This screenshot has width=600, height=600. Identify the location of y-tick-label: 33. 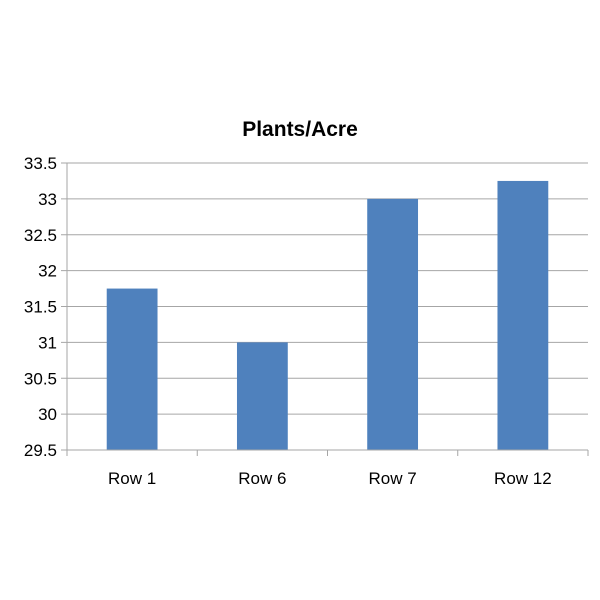
(47, 199).